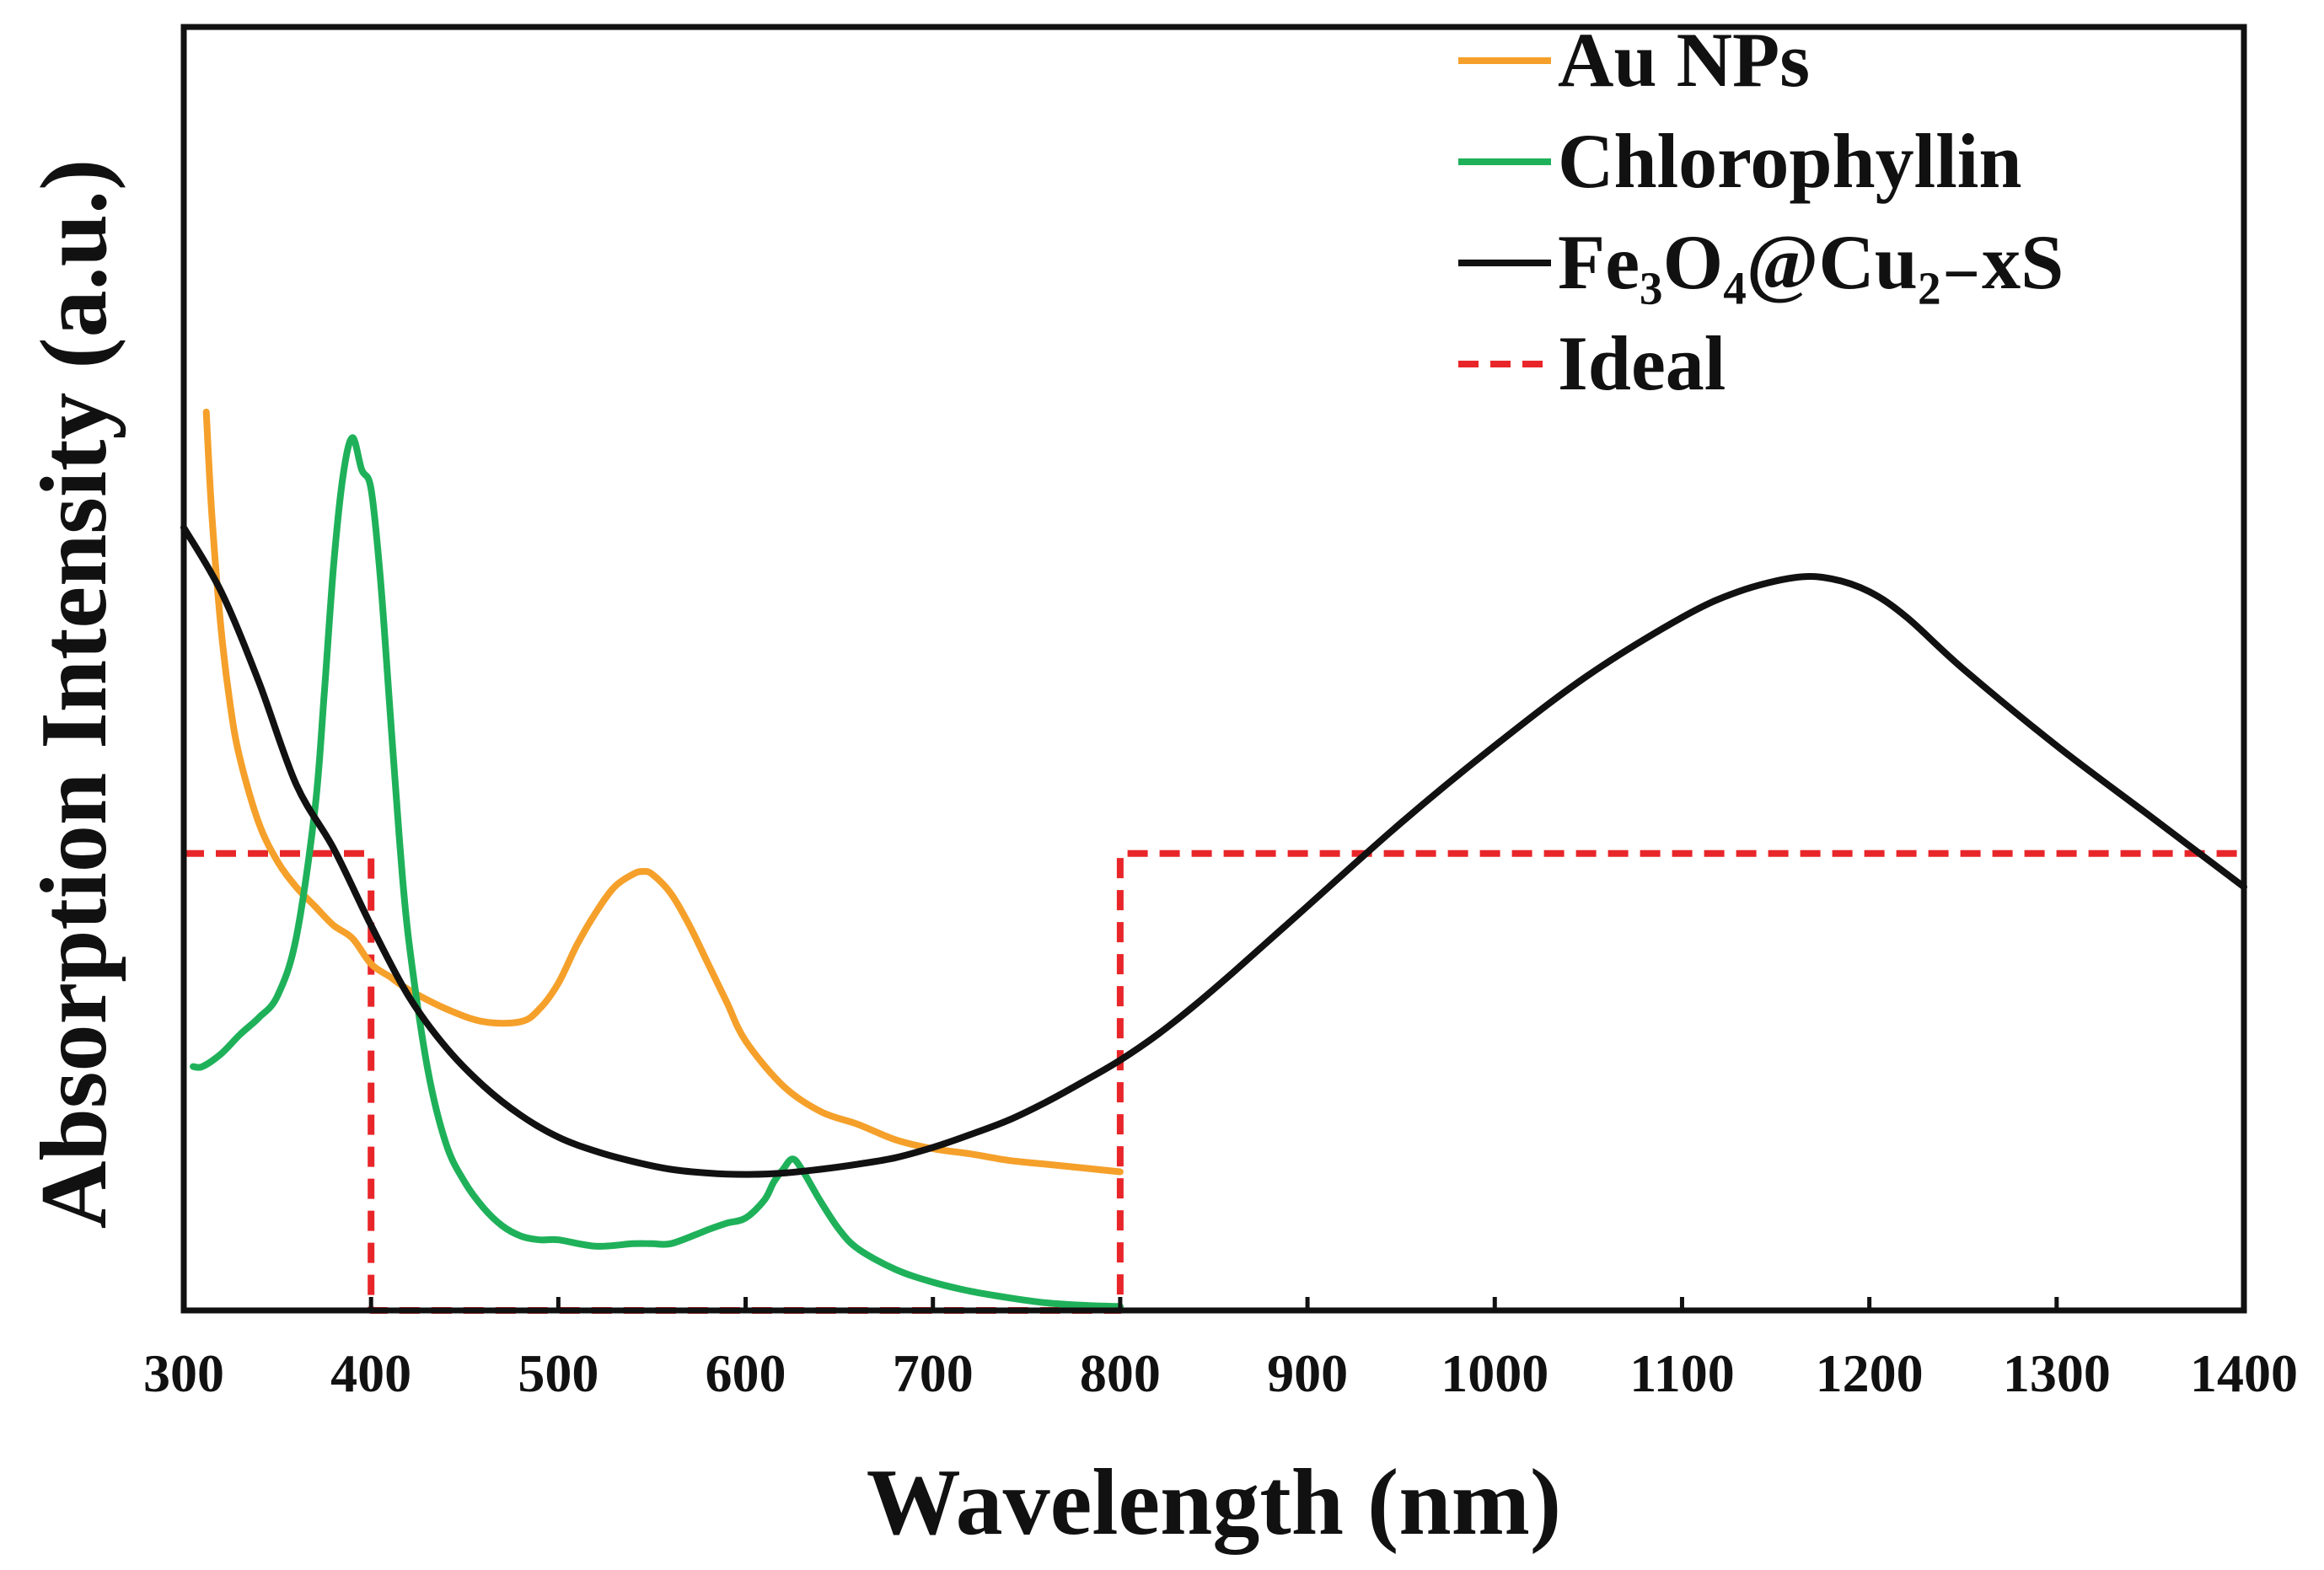 The image size is (2324, 1570). I want to click on x-tick-label: 500, so click(558, 1373).